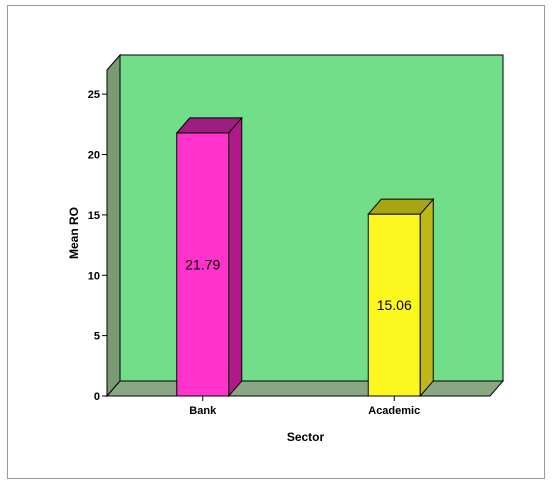 Image resolution: width=554 pixels, height=485 pixels. I want to click on bar-data-label: 21.79, so click(202, 264).